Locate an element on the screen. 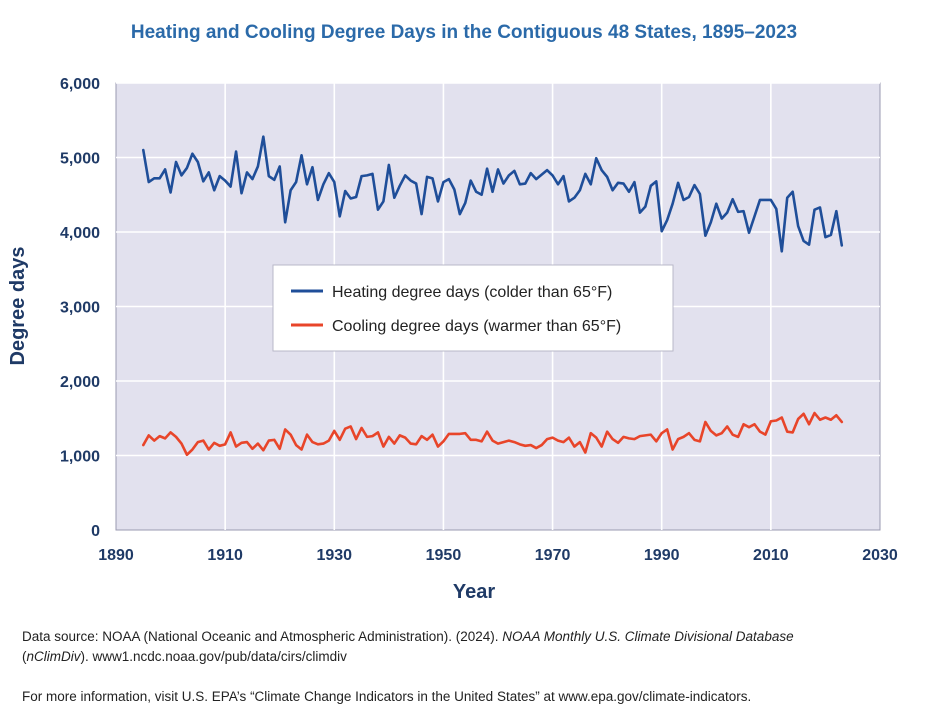 The image size is (928, 725). x-tick-label: 2010 is located at coordinates (771, 555).